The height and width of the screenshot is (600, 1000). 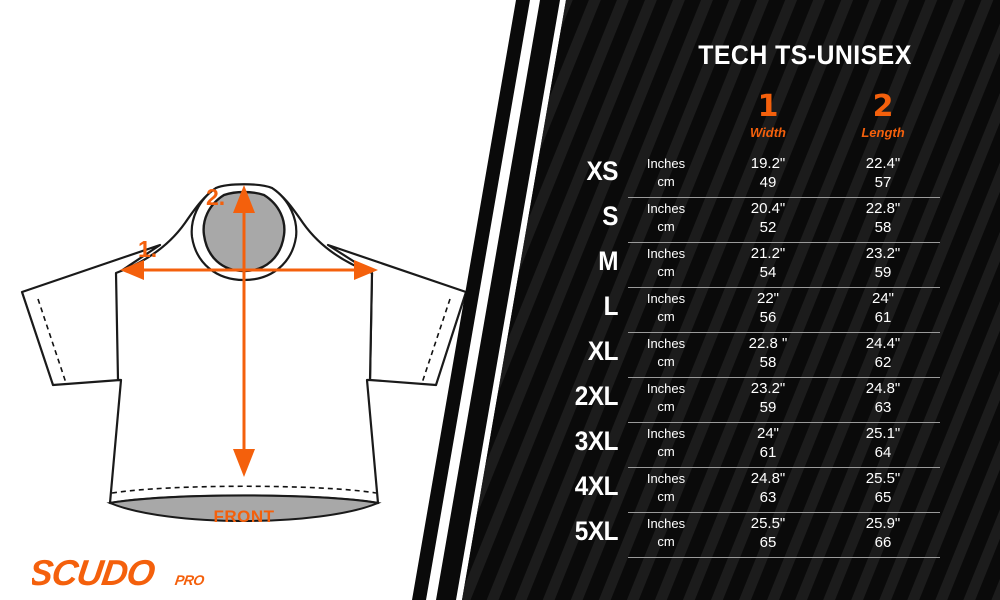 I want to click on size-label: XS, so click(x=602, y=171).